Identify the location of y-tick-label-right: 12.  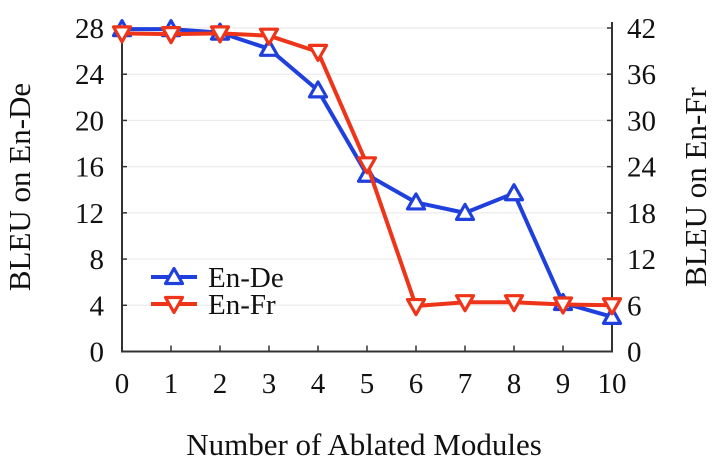
(641, 260).